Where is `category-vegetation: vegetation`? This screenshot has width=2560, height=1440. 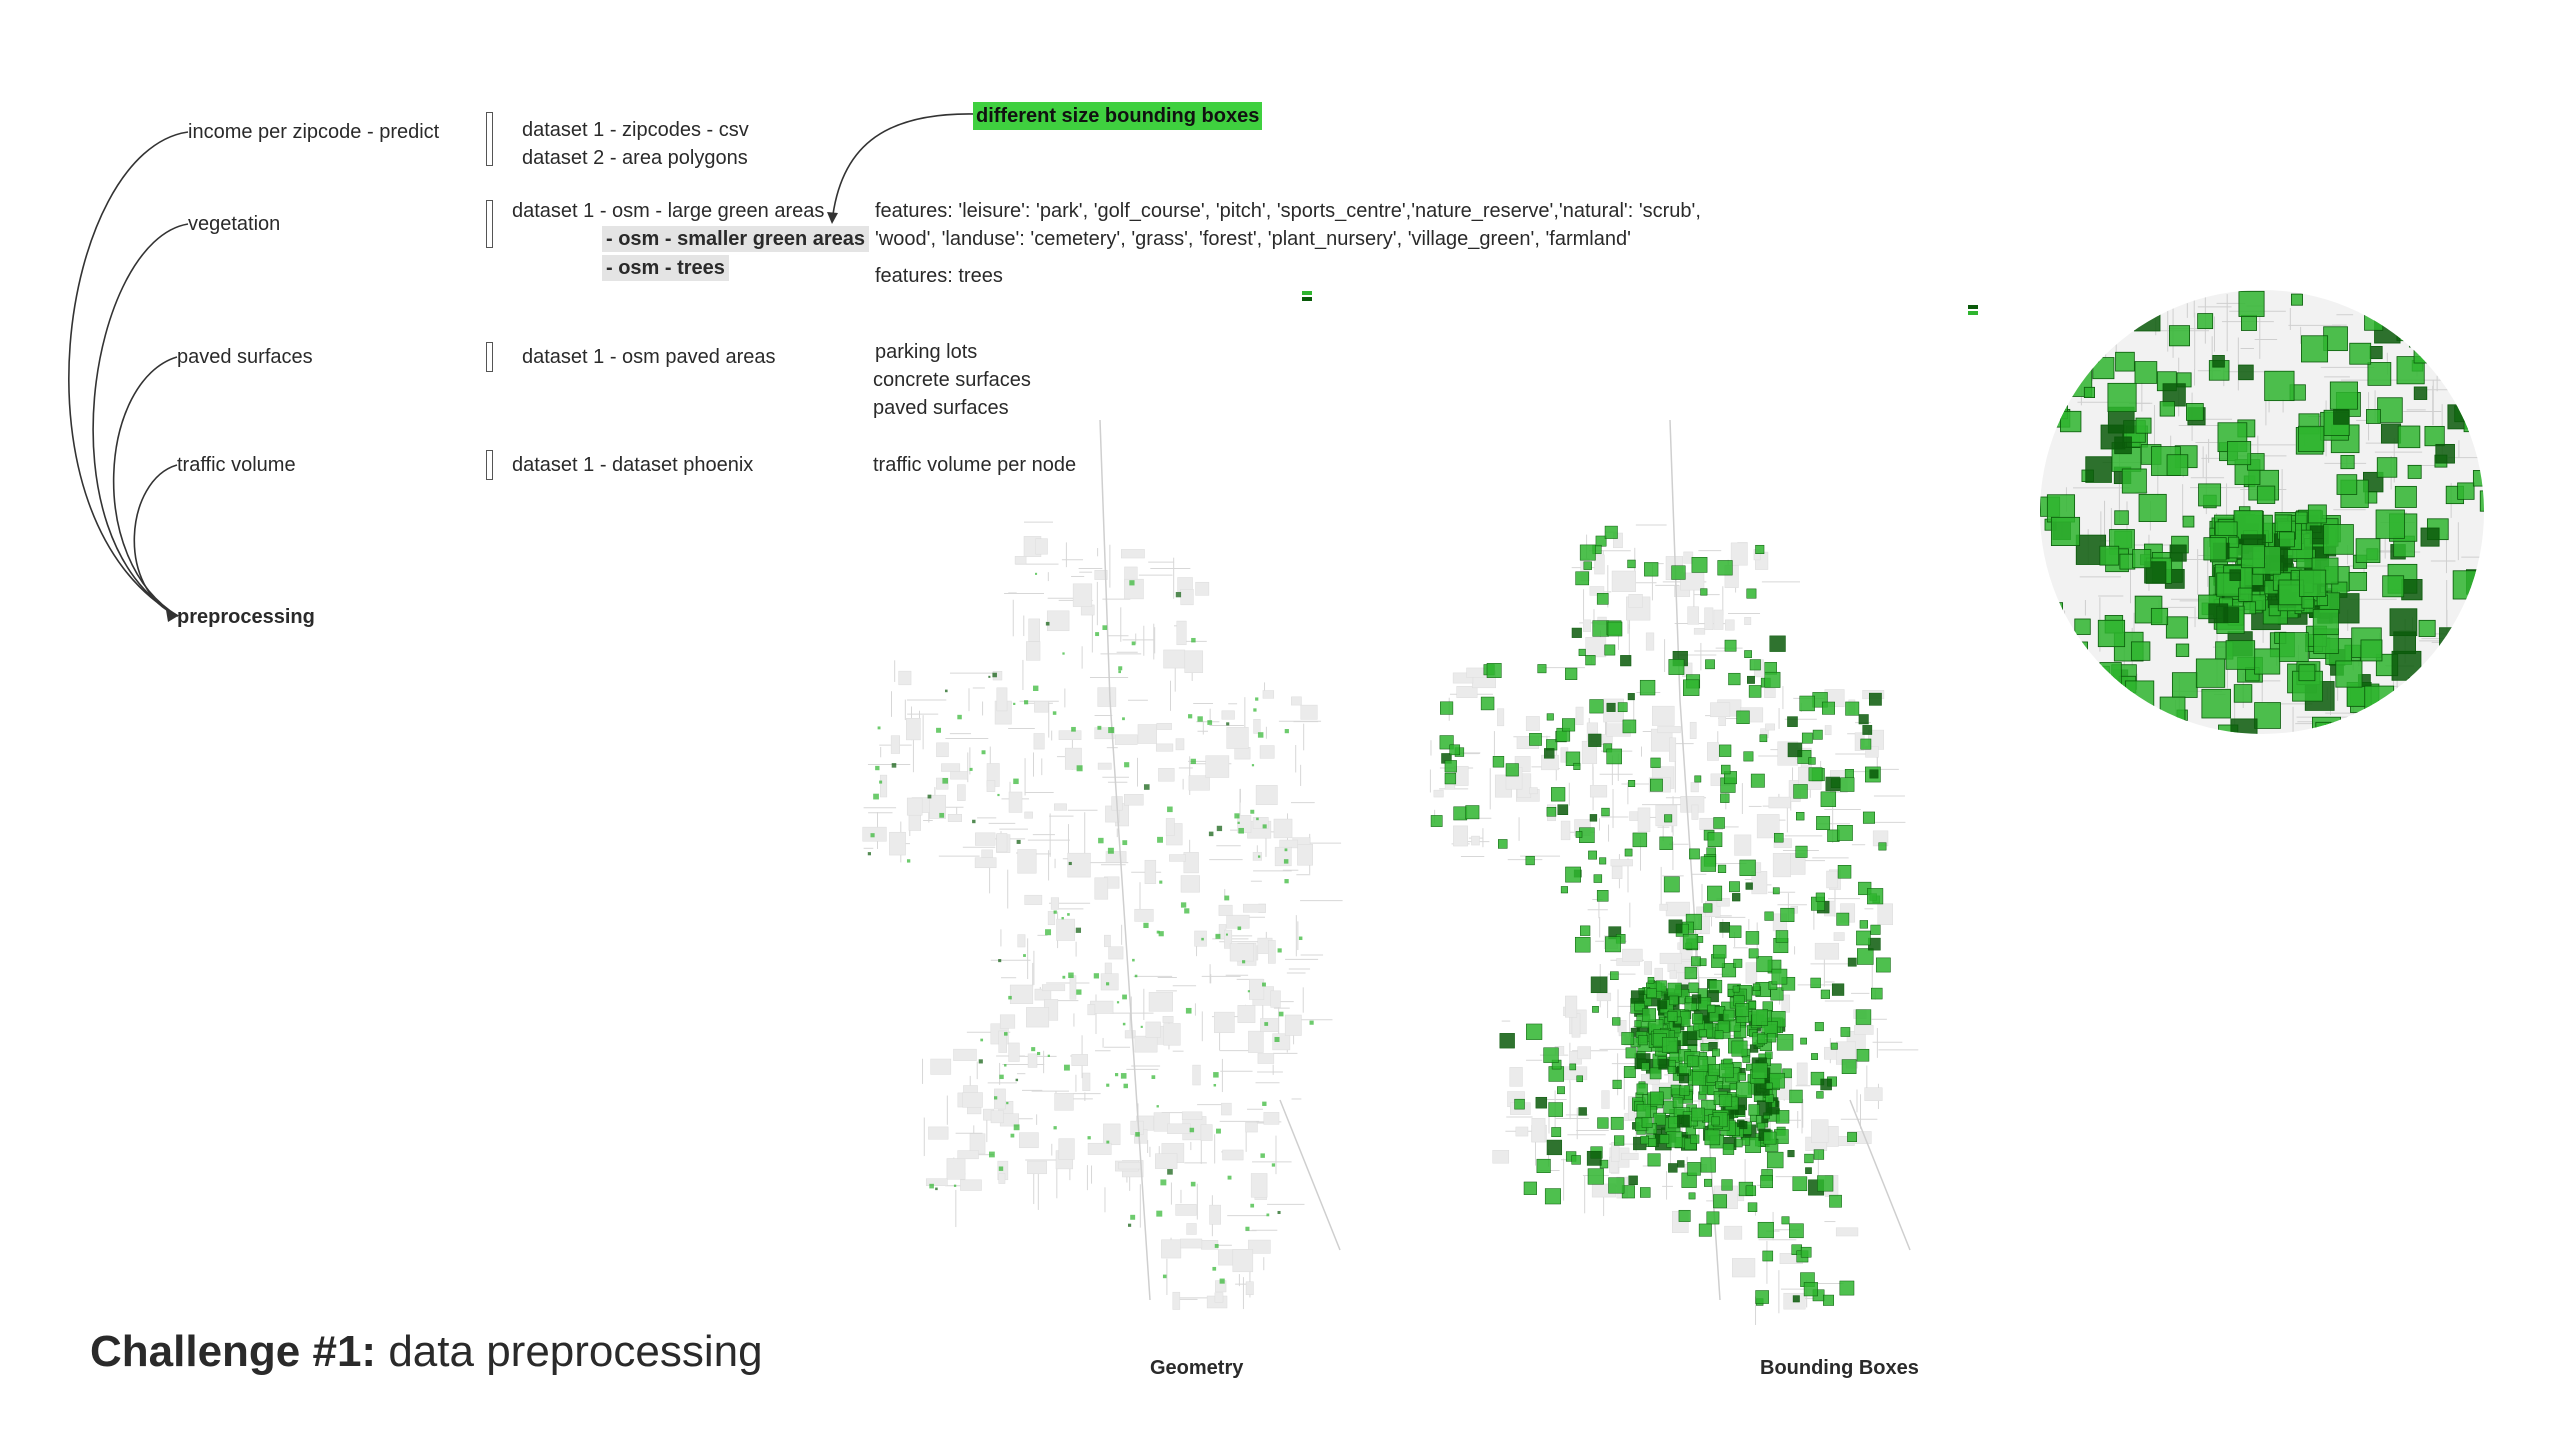 category-vegetation: vegetation is located at coordinates (234, 224).